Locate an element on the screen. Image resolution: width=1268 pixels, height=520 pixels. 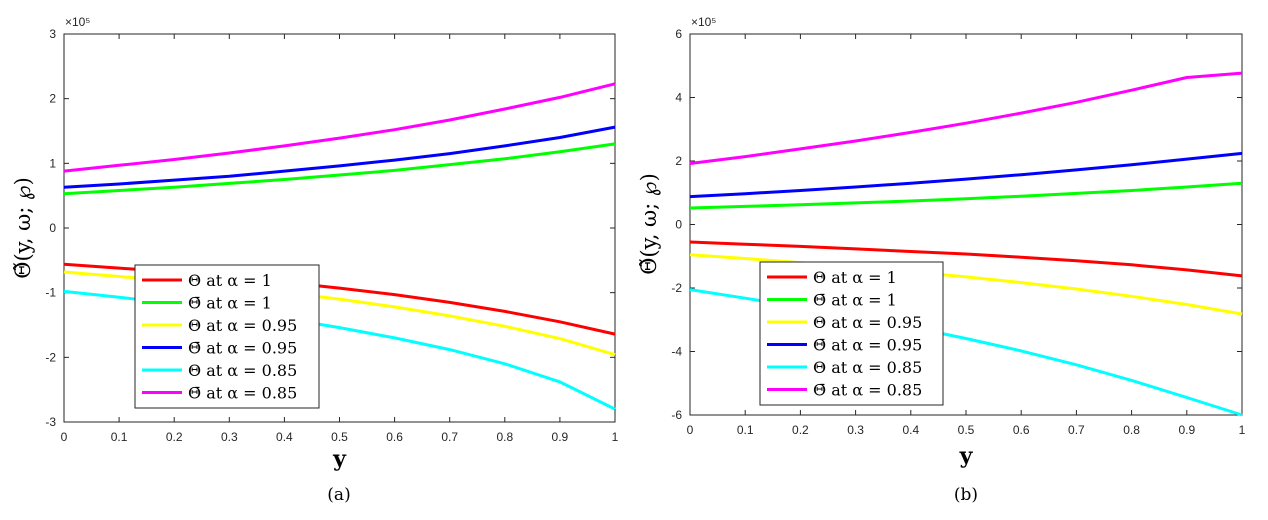
y-tick-label: 4 is located at coordinates (678, 98).